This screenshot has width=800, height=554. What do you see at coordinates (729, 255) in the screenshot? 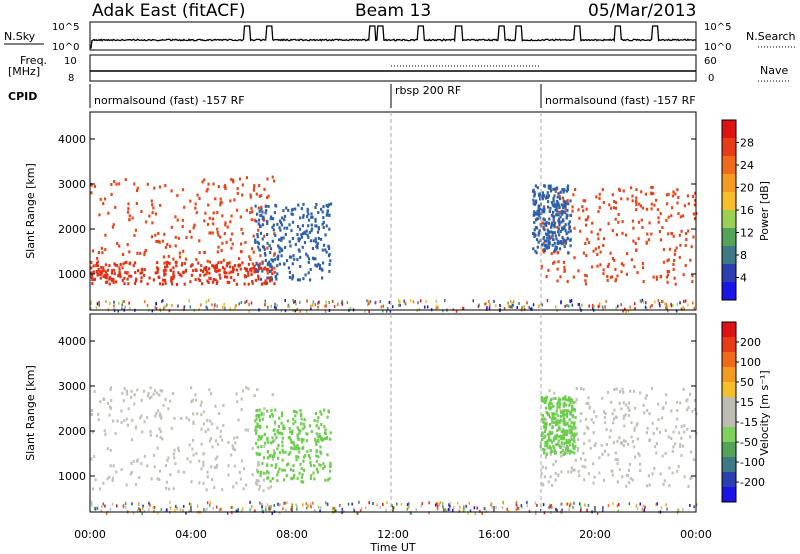
I see `power-colorbar-swatch` at bounding box center [729, 255].